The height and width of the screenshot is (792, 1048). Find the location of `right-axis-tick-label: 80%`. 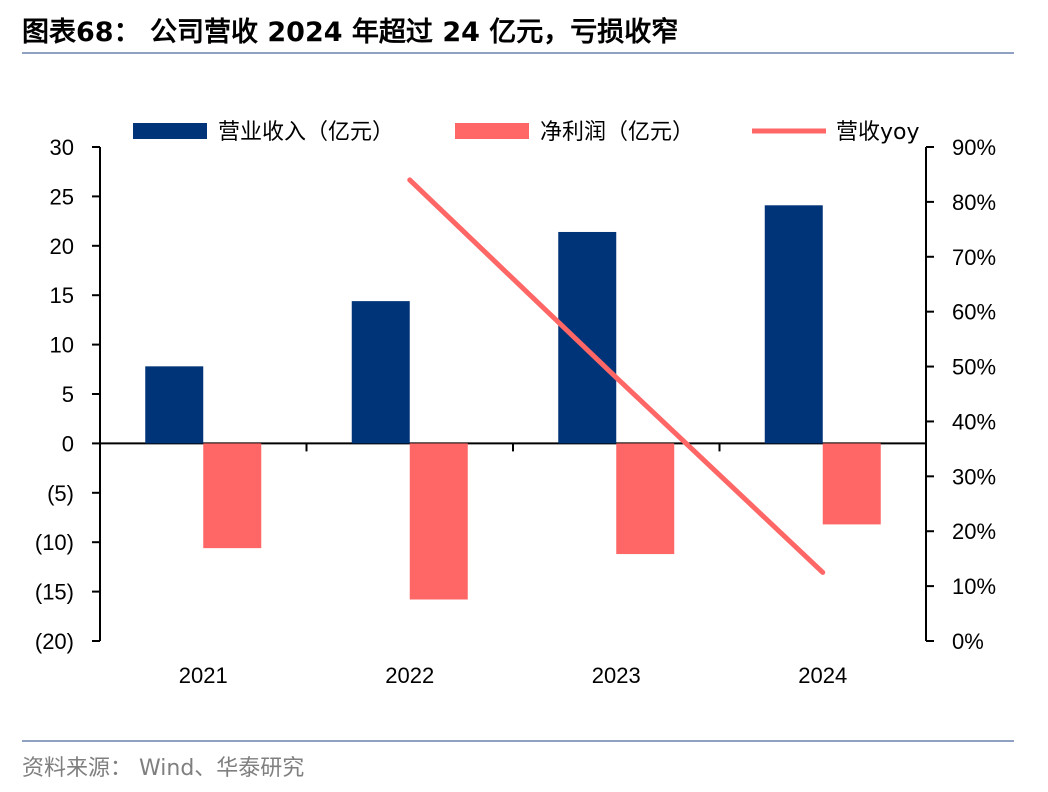

right-axis-tick-label: 80% is located at coordinates (974, 202).